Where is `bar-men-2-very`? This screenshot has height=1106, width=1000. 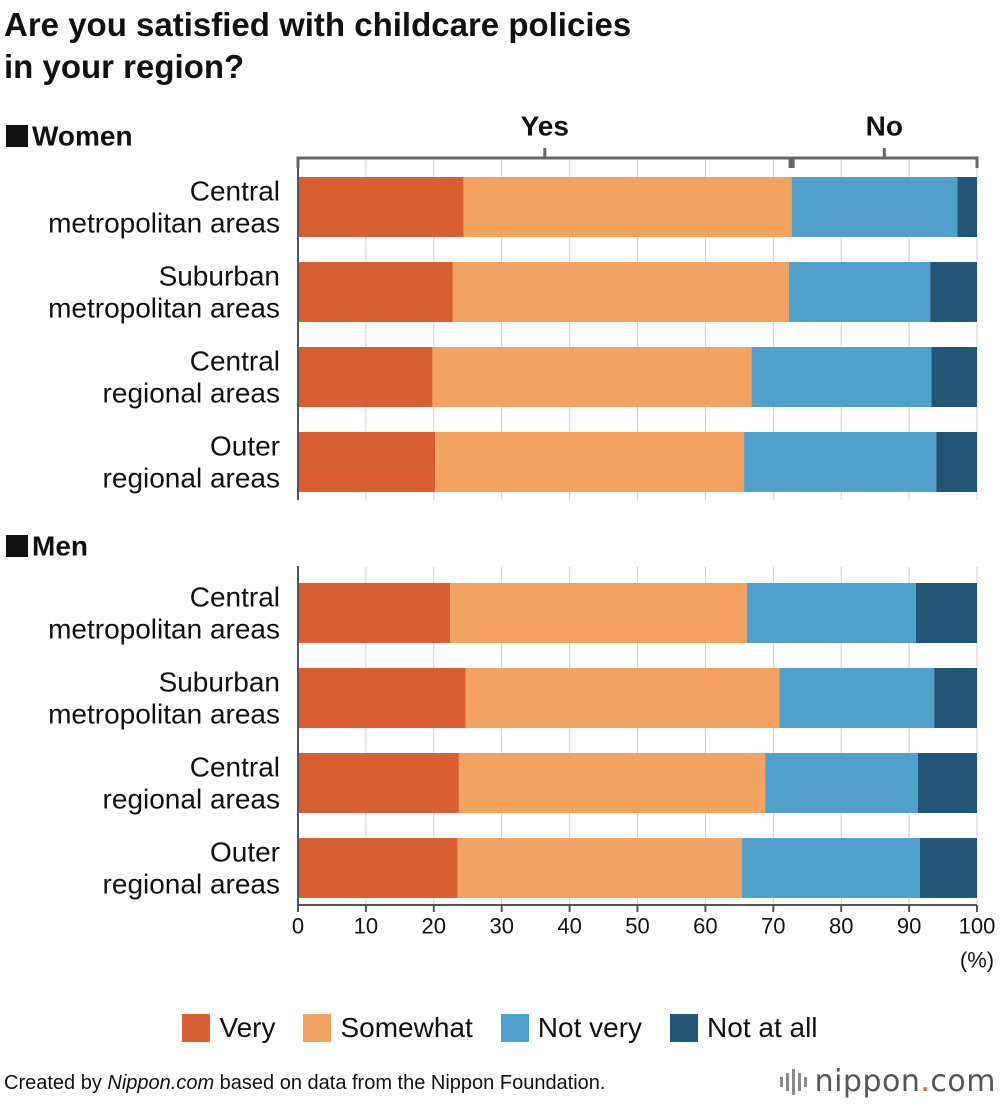 bar-men-2-very is located at coordinates (382, 698).